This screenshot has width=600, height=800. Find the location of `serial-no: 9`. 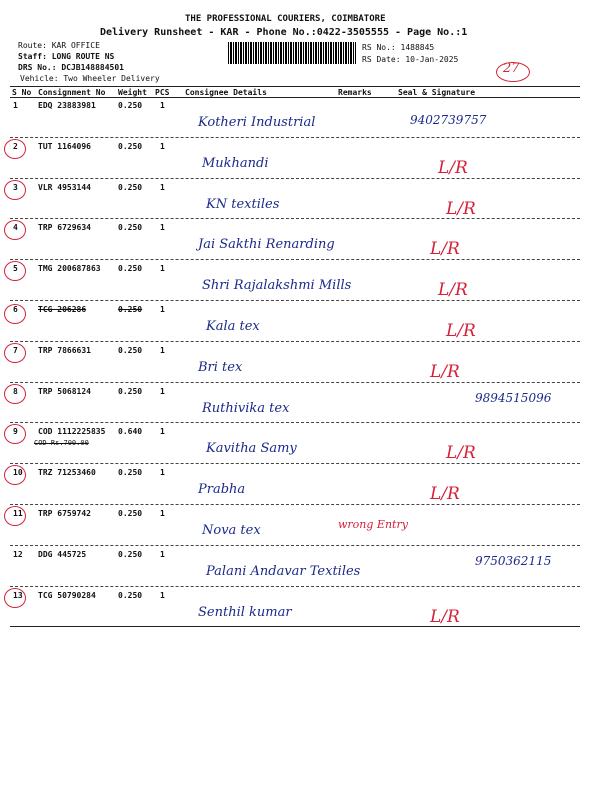

serial-no: 9 is located at coordinates (15, 432).